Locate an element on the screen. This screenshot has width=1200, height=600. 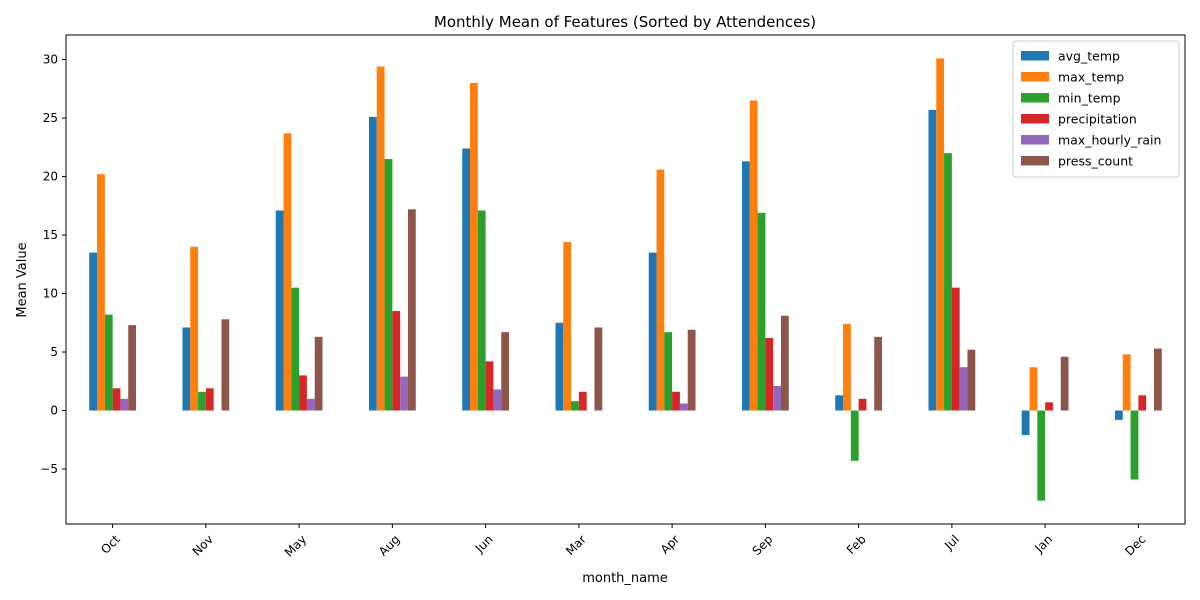
bar-max_temp-Nov is located at coordinates (194, 328).